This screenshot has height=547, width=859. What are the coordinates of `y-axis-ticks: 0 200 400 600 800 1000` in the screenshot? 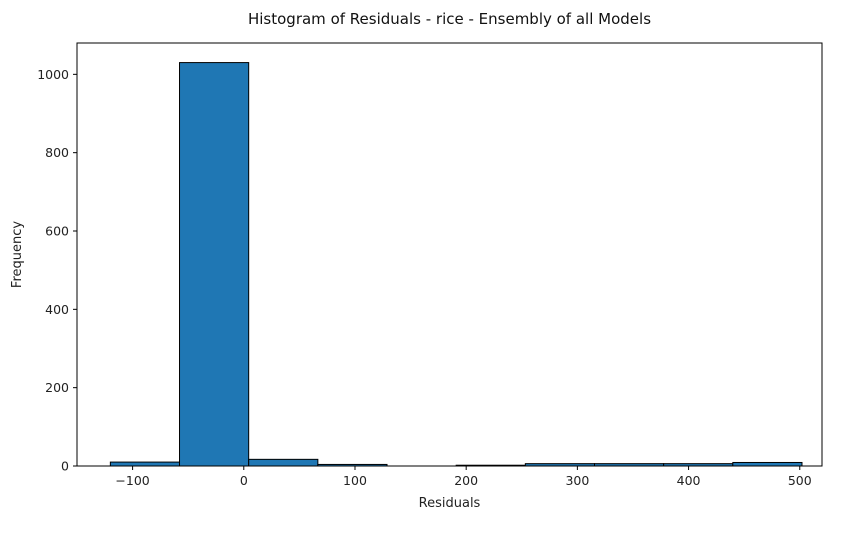 It's located at (57, 270).